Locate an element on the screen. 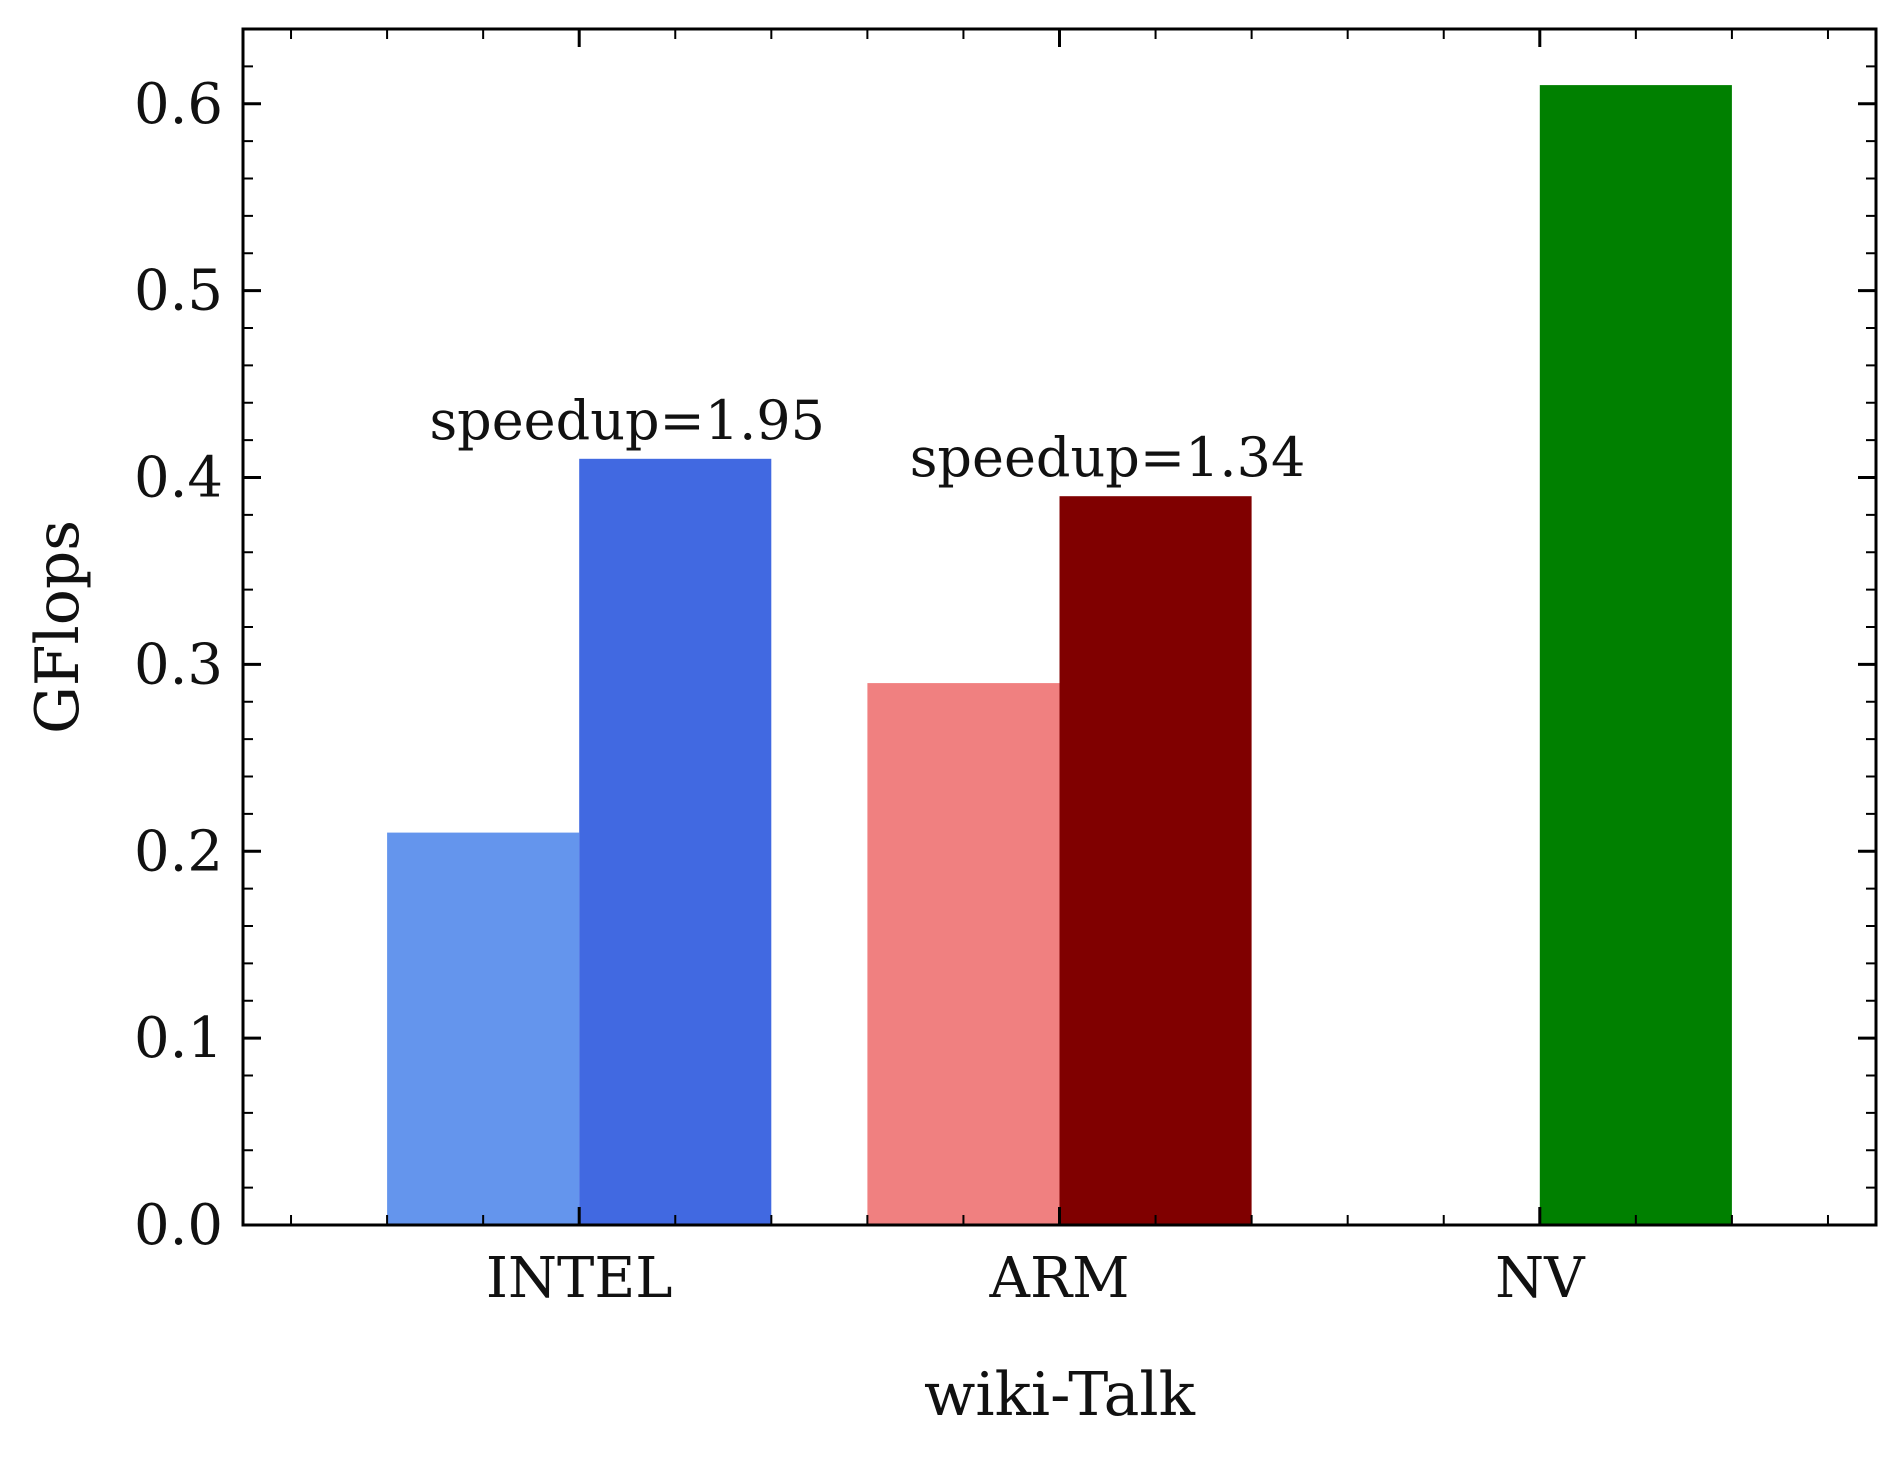  y-tick-label: 0.4 is located at coordinates (178, 478).